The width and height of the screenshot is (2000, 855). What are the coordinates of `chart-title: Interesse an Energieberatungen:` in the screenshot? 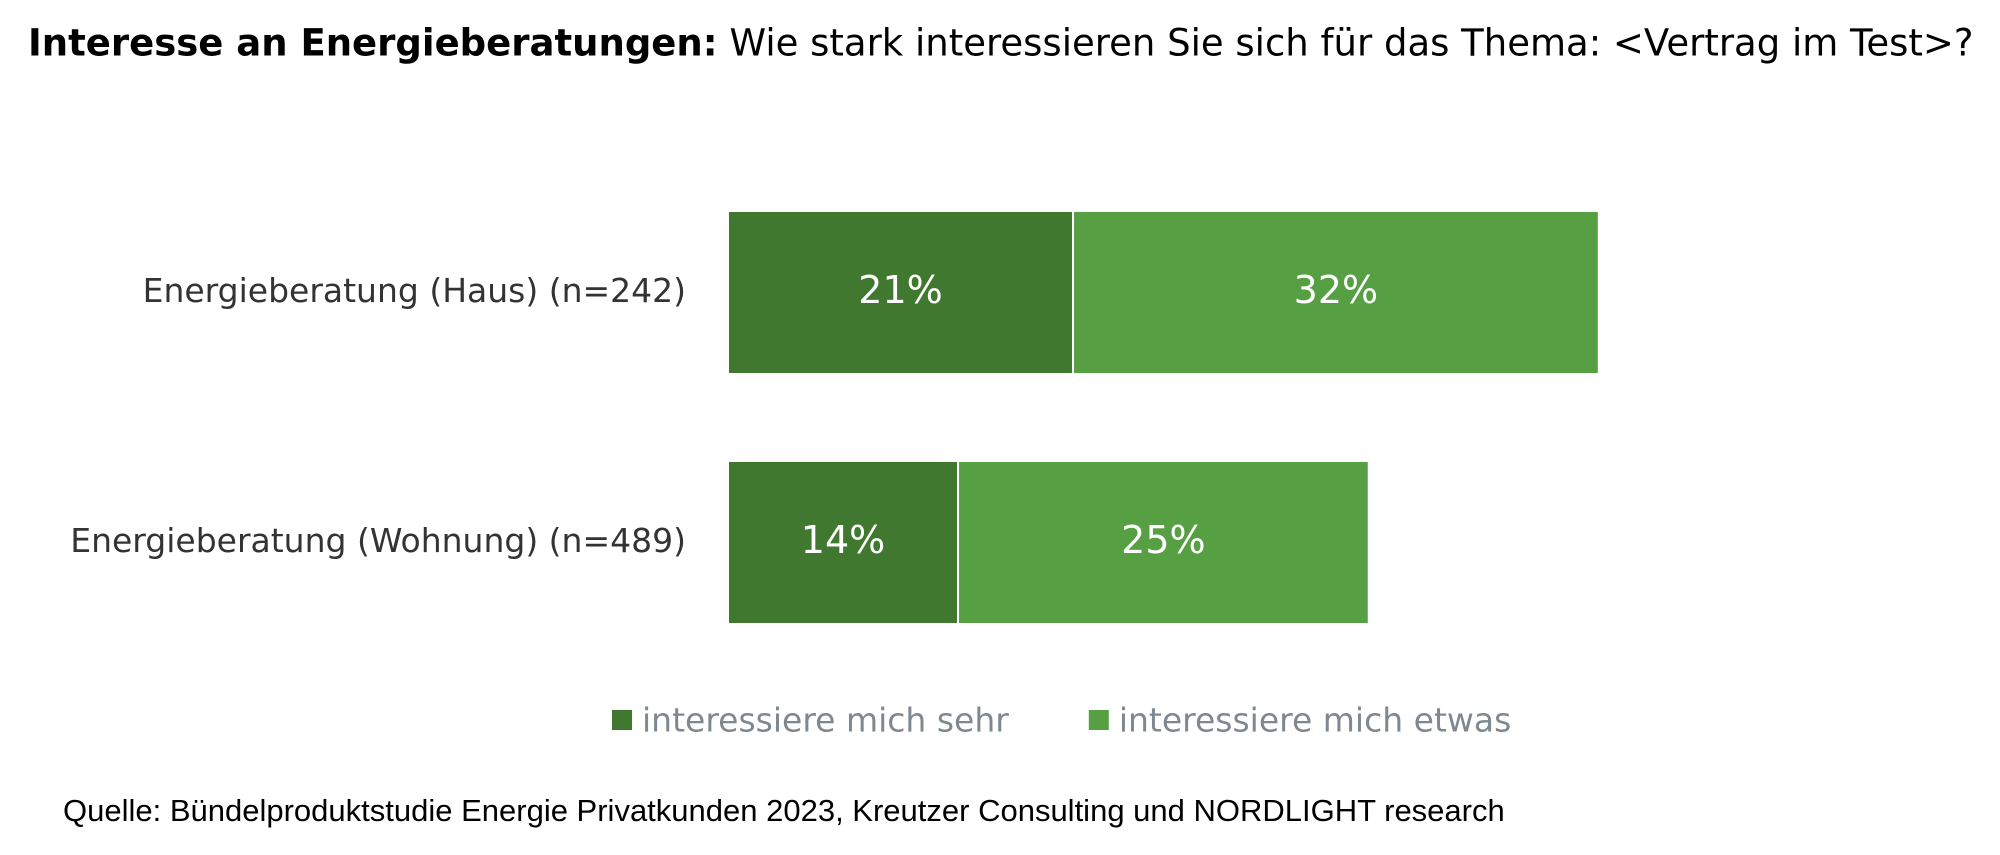 It's located at (373, 43).